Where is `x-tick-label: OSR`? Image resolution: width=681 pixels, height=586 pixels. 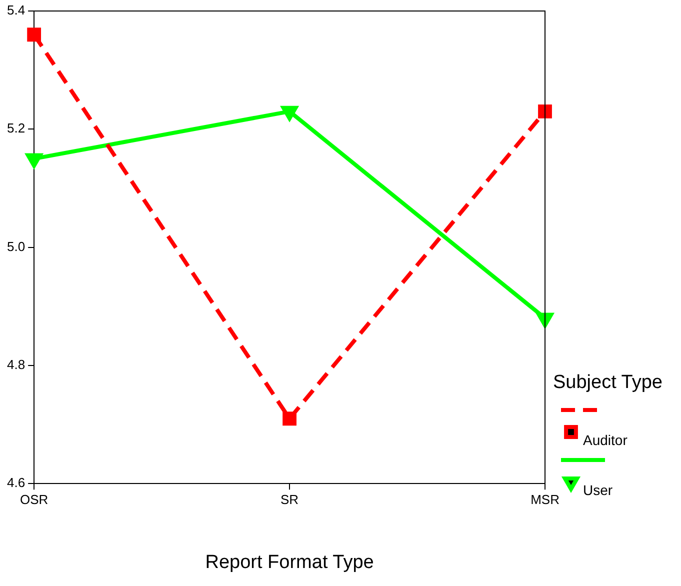
x-tick-label: OSR is located at coordinates (34, 499).